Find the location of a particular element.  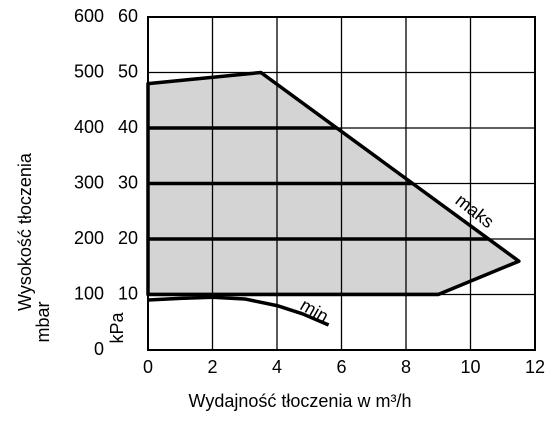

y2-tick-label: 30 is located at coordinates (128, 182).